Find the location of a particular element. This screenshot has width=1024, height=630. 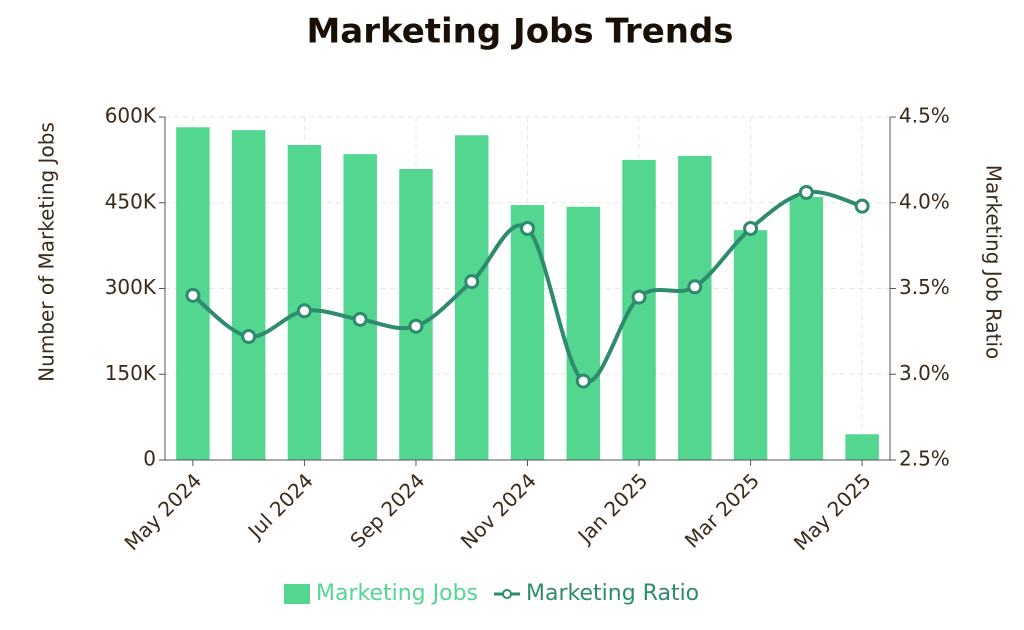

y2-axis-title: Marketing Job Ratio is located at coordinates (994, 262).